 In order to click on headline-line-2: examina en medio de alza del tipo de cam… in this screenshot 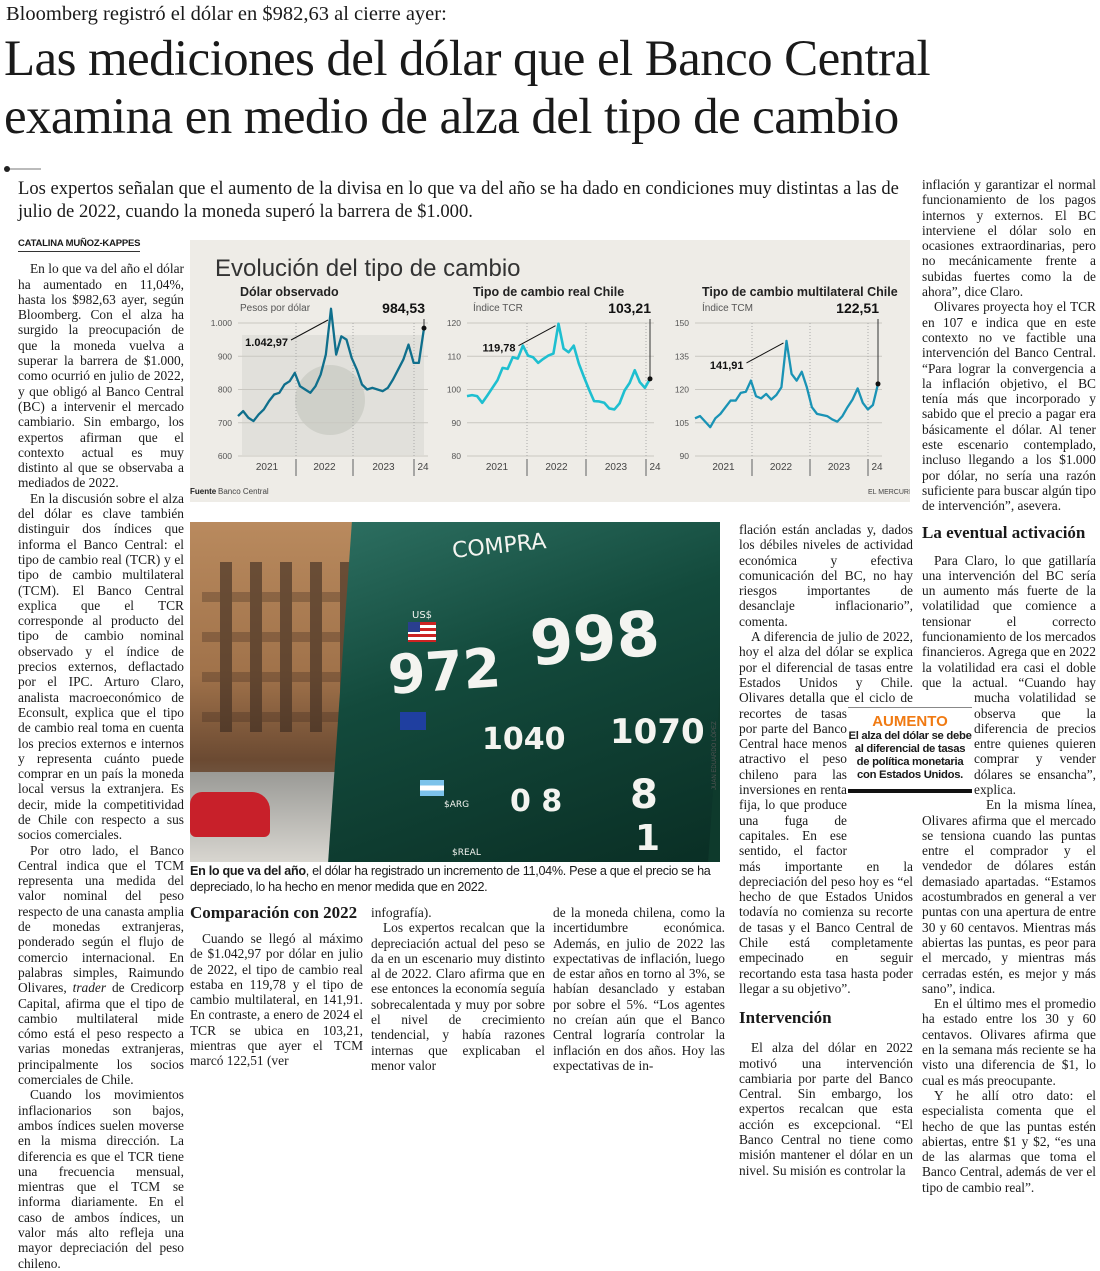, I will do `click(549, 117)`.